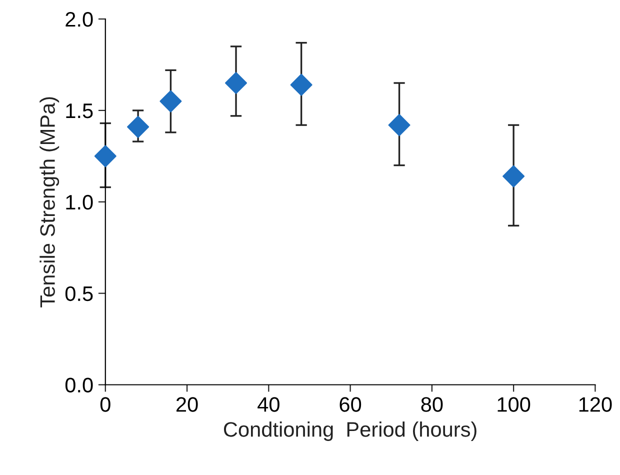  I want to click on x-tick-label: 80, so click(432, 404).